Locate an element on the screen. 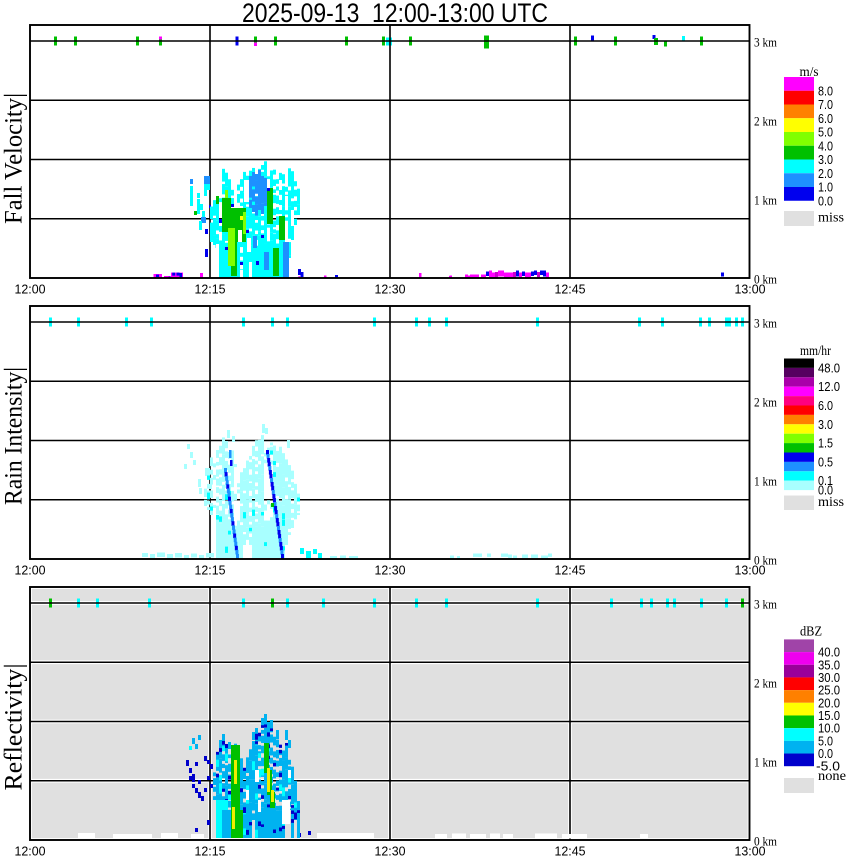 The height and width of the screenshot is (868, 850). svg-text: 0.1 is located at coordinates (825, 480).